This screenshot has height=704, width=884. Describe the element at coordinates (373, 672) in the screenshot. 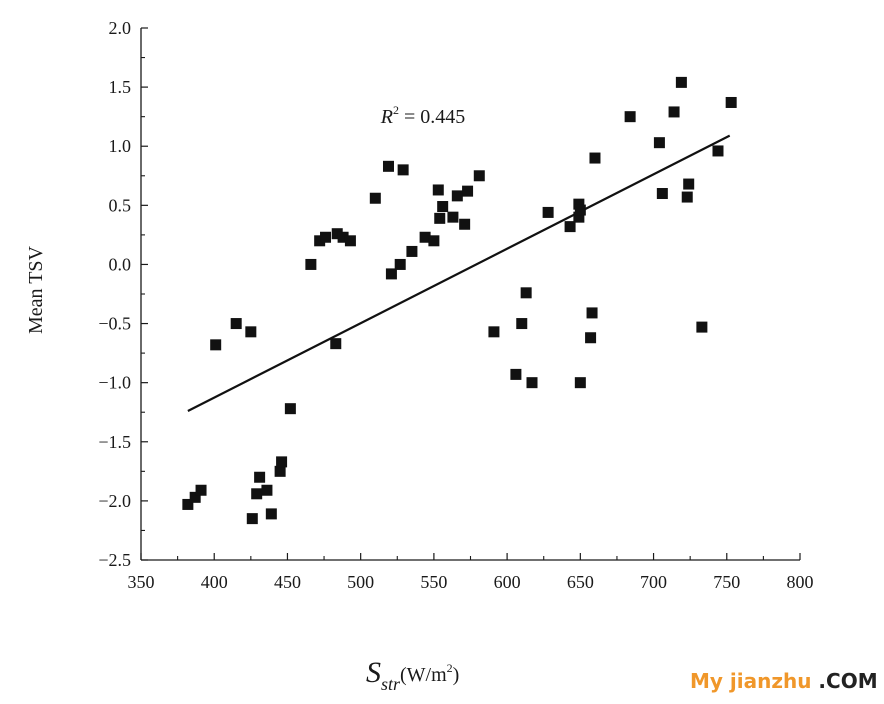

I see `x-axis-symbol: S` at that location.